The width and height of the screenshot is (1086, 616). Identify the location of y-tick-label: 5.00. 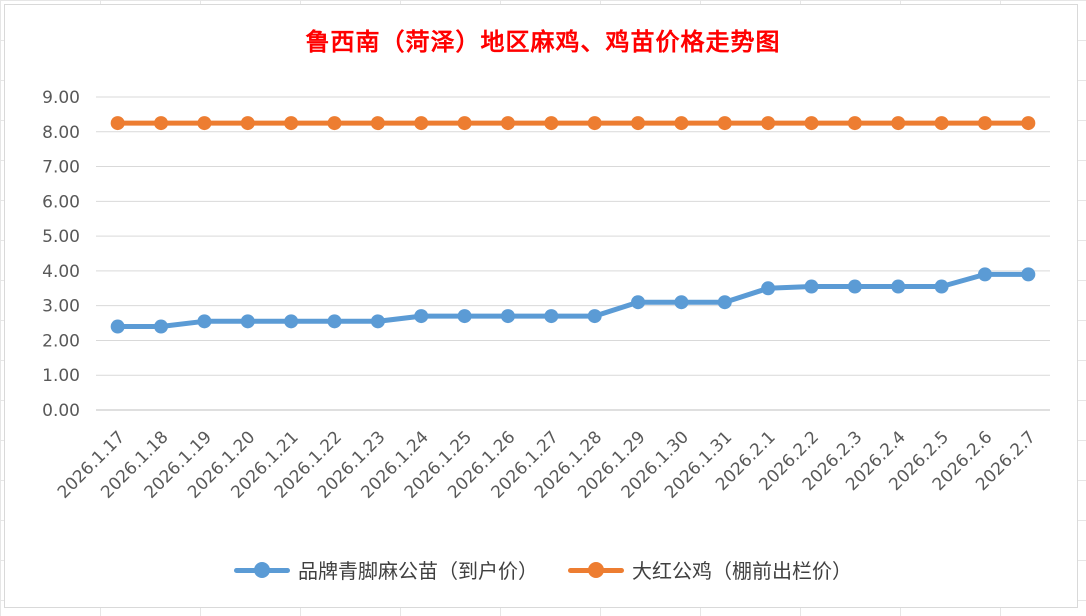
(61, 237).